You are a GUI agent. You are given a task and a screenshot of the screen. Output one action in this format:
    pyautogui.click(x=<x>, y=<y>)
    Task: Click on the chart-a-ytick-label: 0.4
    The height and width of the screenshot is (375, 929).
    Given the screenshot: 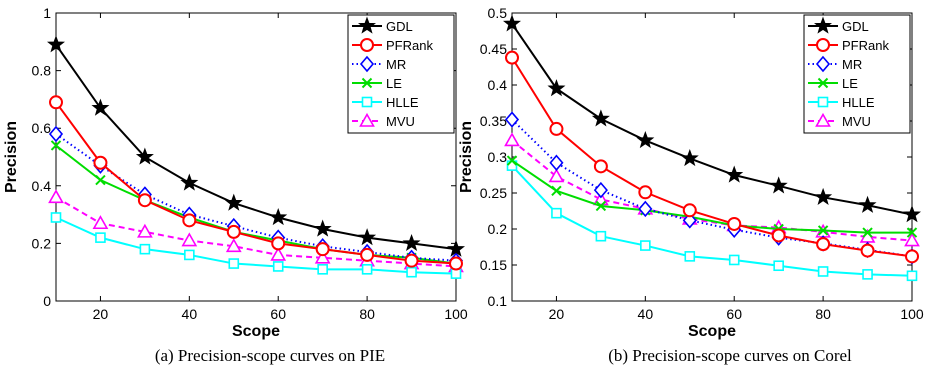 What is the action you would take?
    pyautogui.click(x=42, y=186)
    